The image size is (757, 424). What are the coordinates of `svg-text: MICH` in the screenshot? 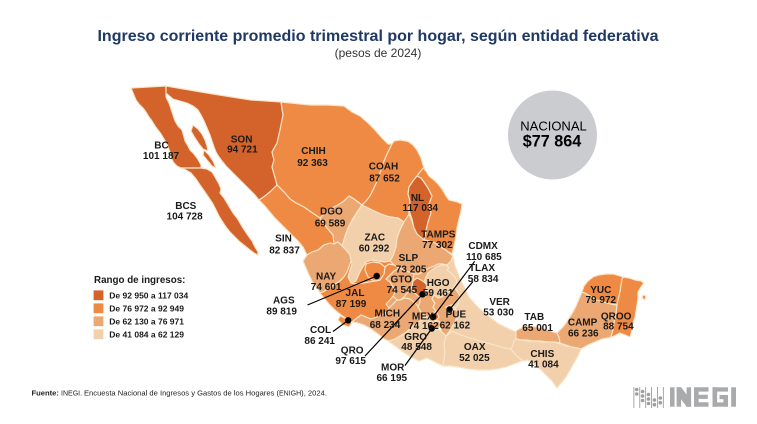 It's located at (388, 314).